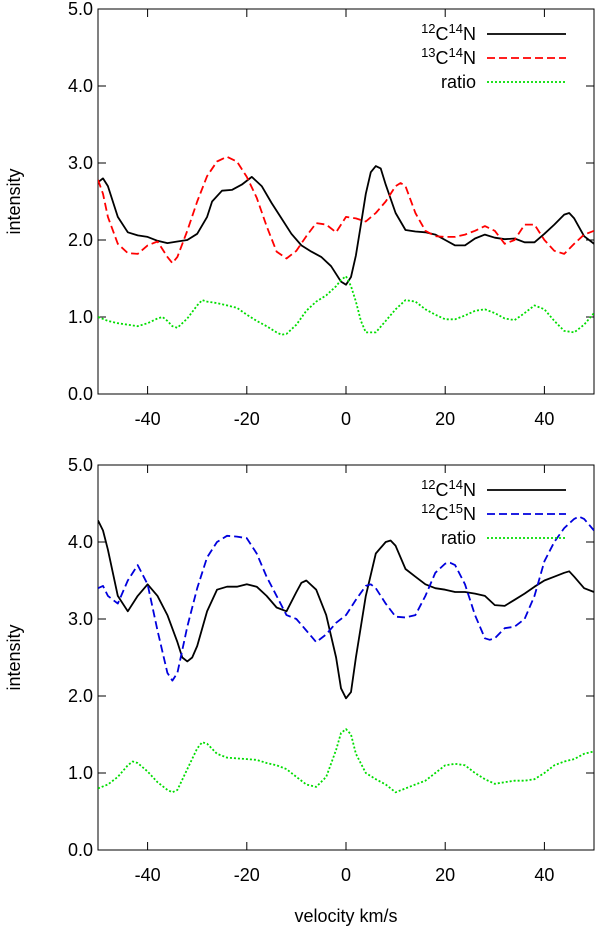 The width and height of the screenshot is (596, 927). I want to click on series-line-12C14N, so click(346, 225).